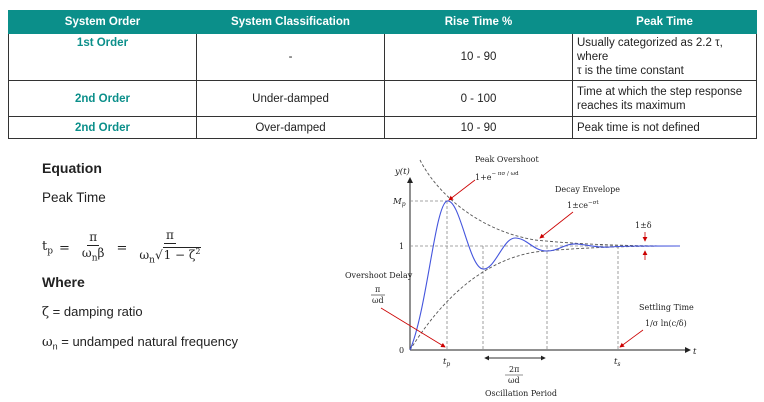 The height and width of the screenshot is (402, 764). Describe the element at coordinates (378, 300) in the screenshot. I see `overshoot-delay-den: ωd` at that location.